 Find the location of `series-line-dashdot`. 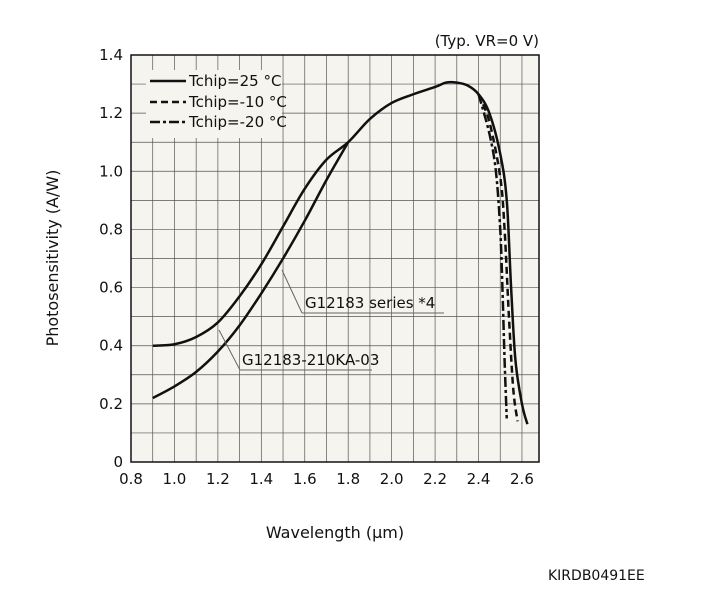

series-line-dashdot is located at coordinates (493, 256).